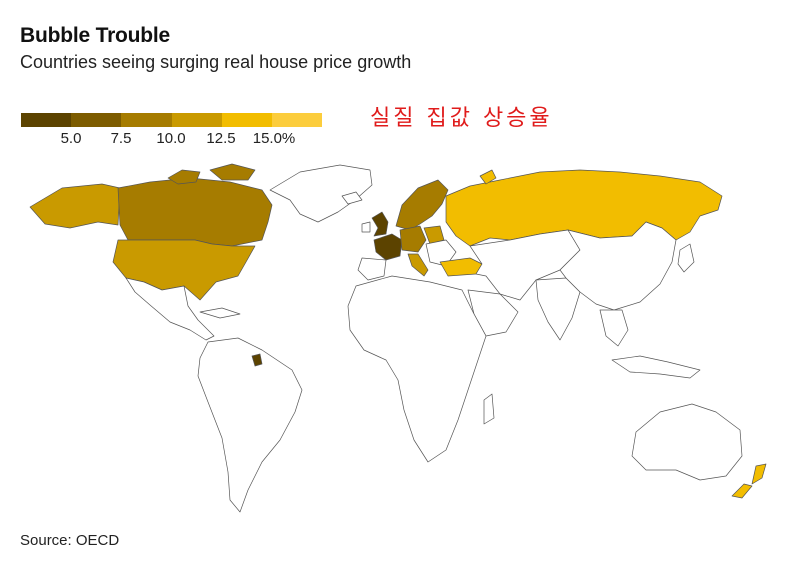  I want to click on region-canada, so click(195, 212).